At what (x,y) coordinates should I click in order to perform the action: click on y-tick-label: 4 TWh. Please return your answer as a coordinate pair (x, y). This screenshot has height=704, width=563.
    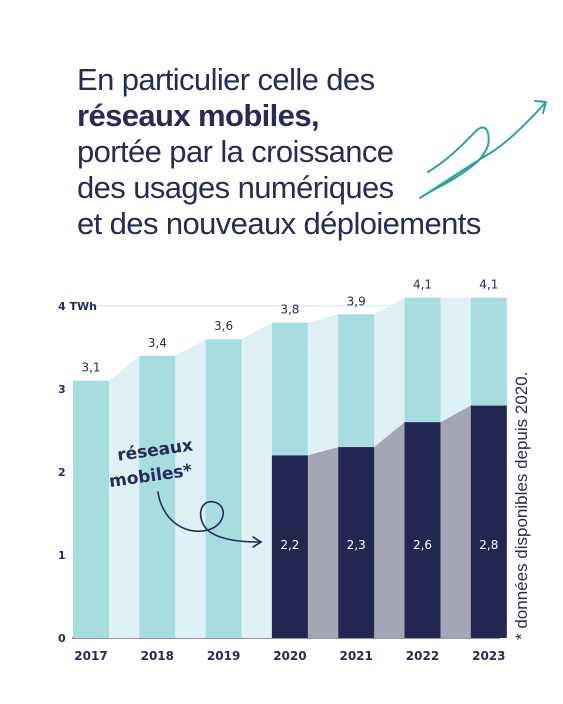
    Looking at the image, I should click on (77, 306).